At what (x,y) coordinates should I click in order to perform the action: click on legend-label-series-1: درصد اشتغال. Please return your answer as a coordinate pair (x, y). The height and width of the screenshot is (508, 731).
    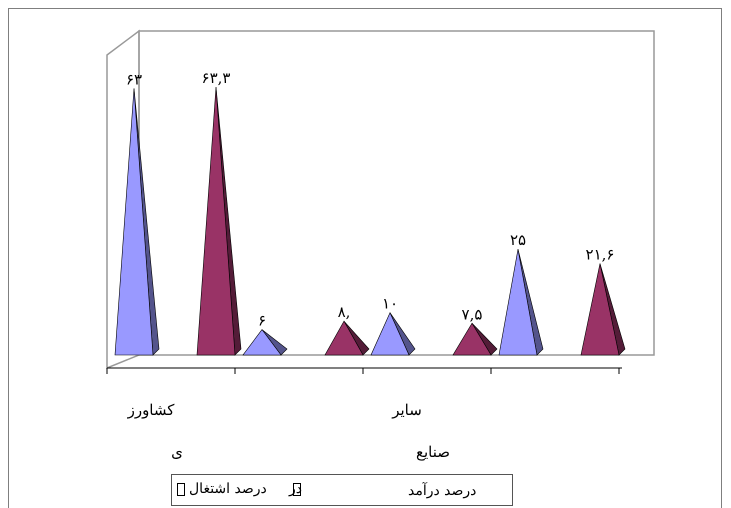
    Looking at the image, I should click on (228, 489).